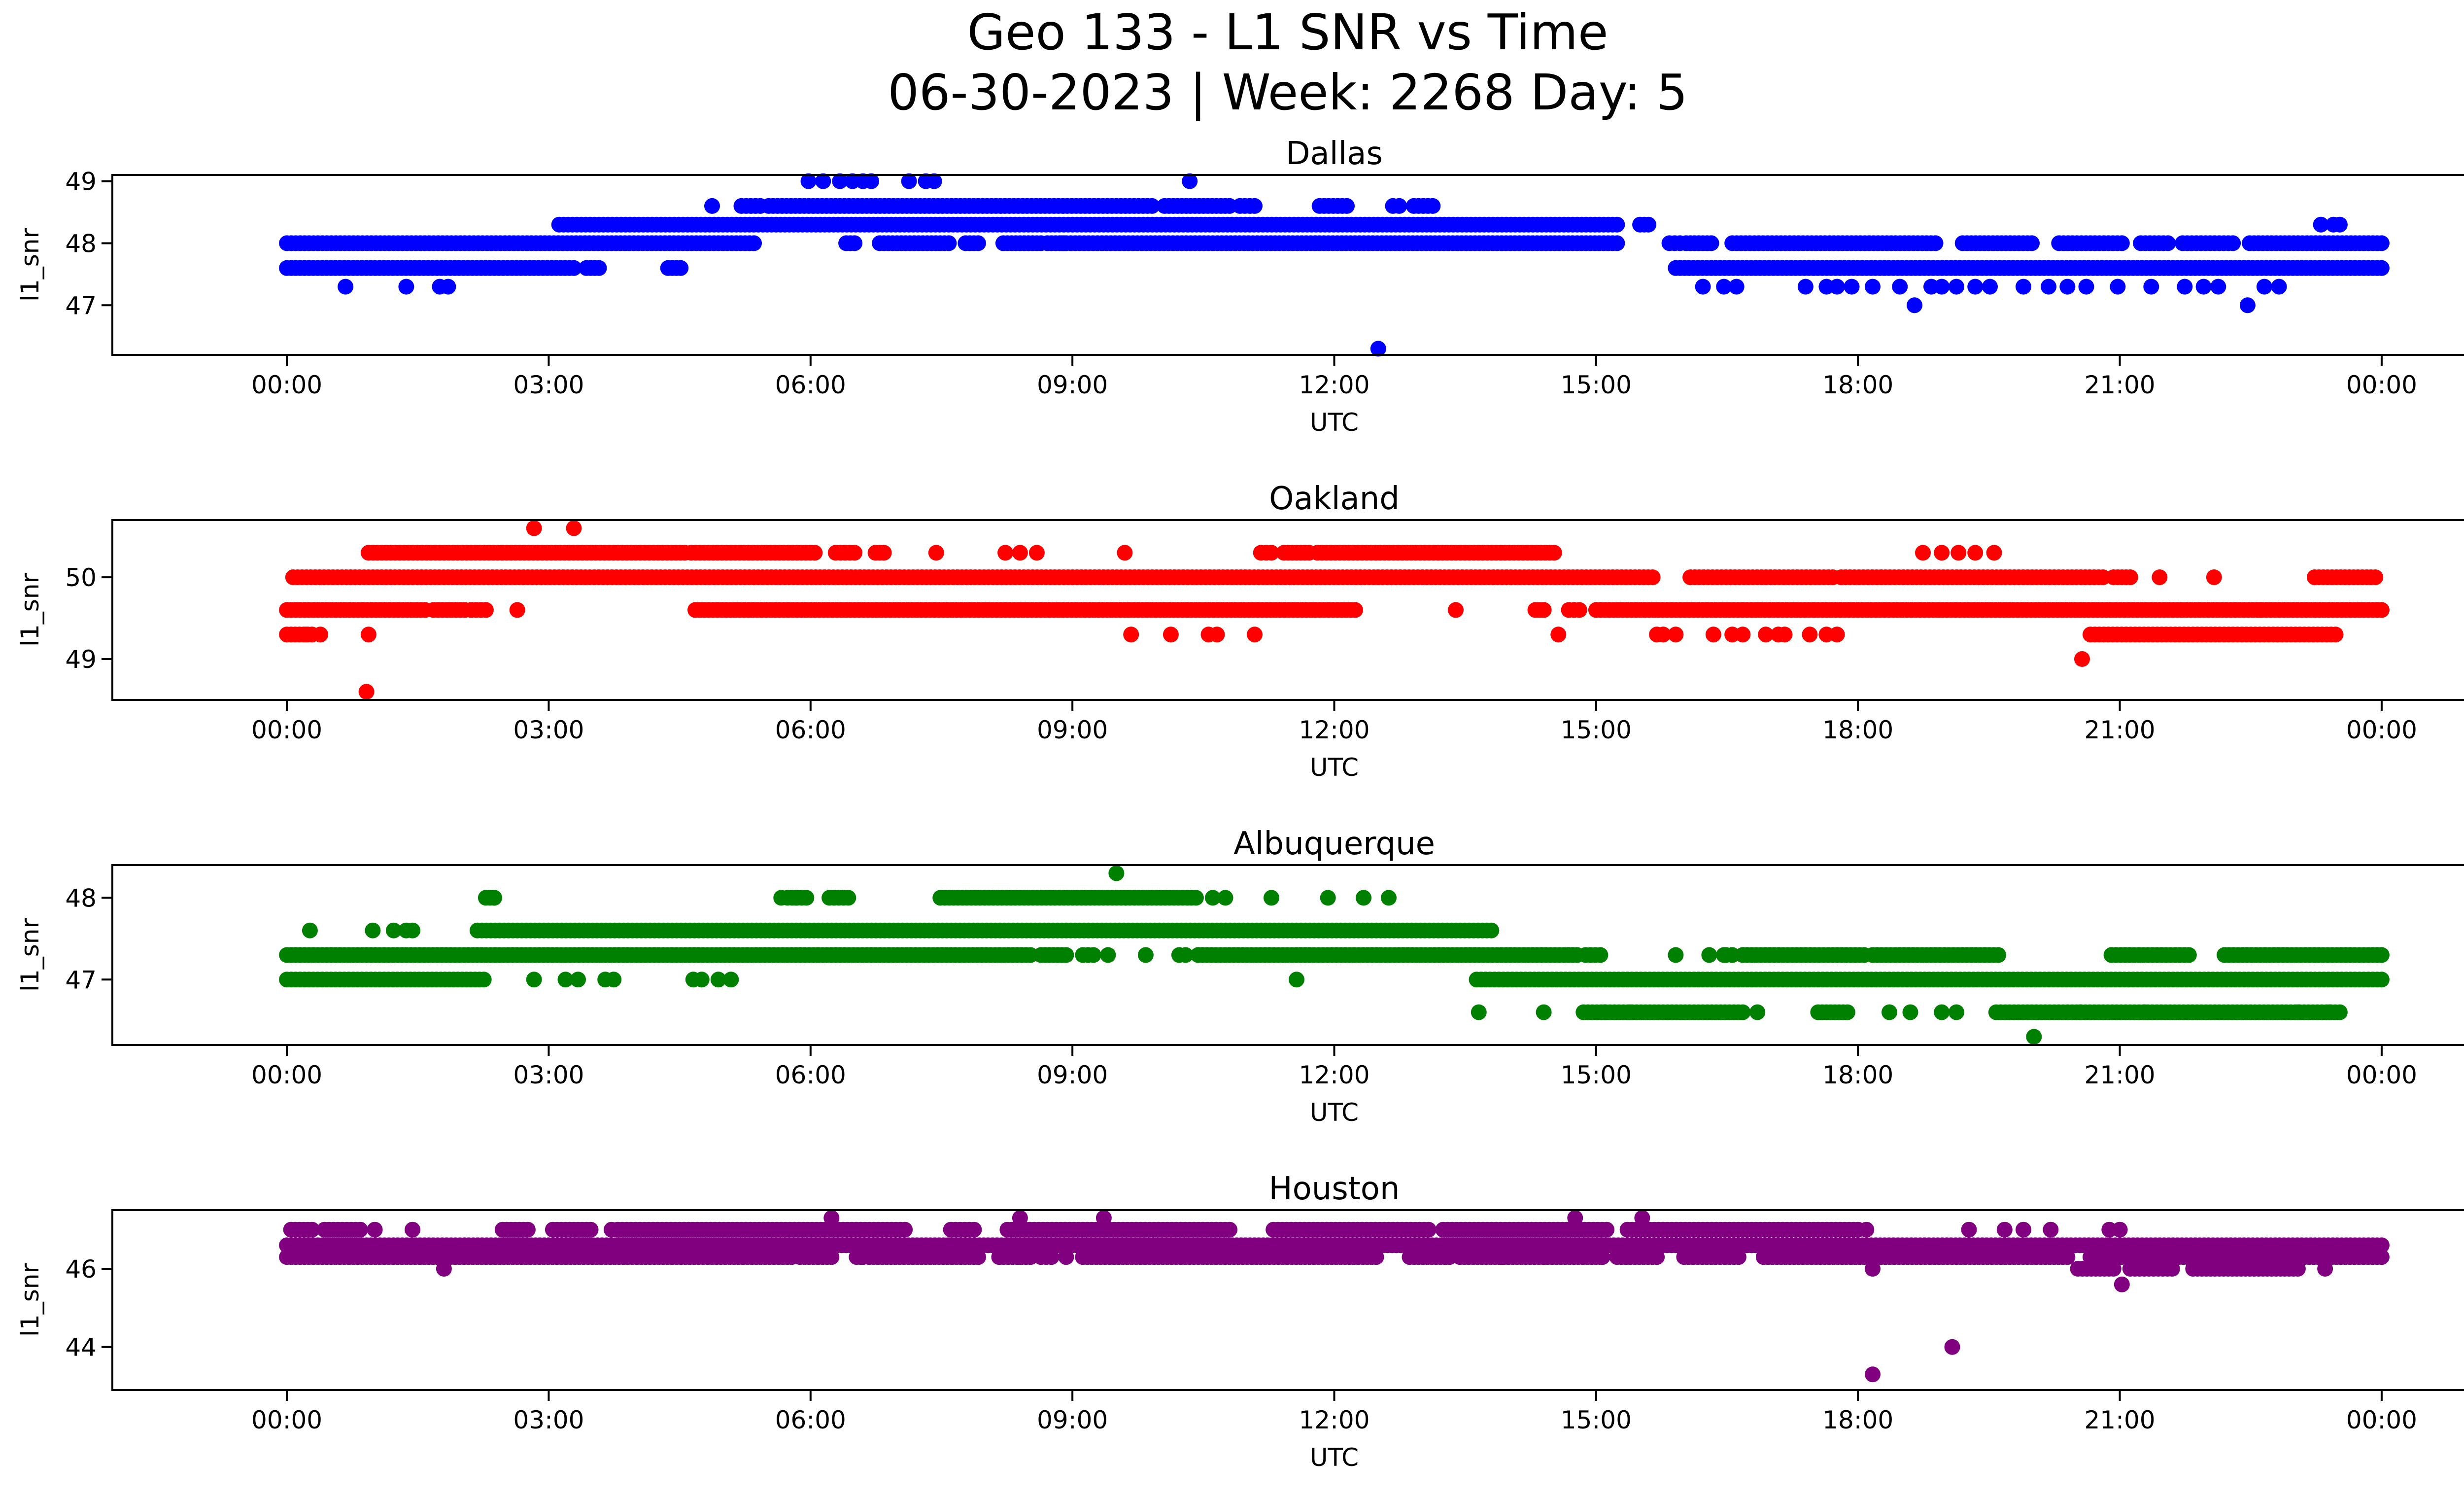 This screenshot has width=2464, height=1495. I want to click on series-oakland, so click(1334, 610).